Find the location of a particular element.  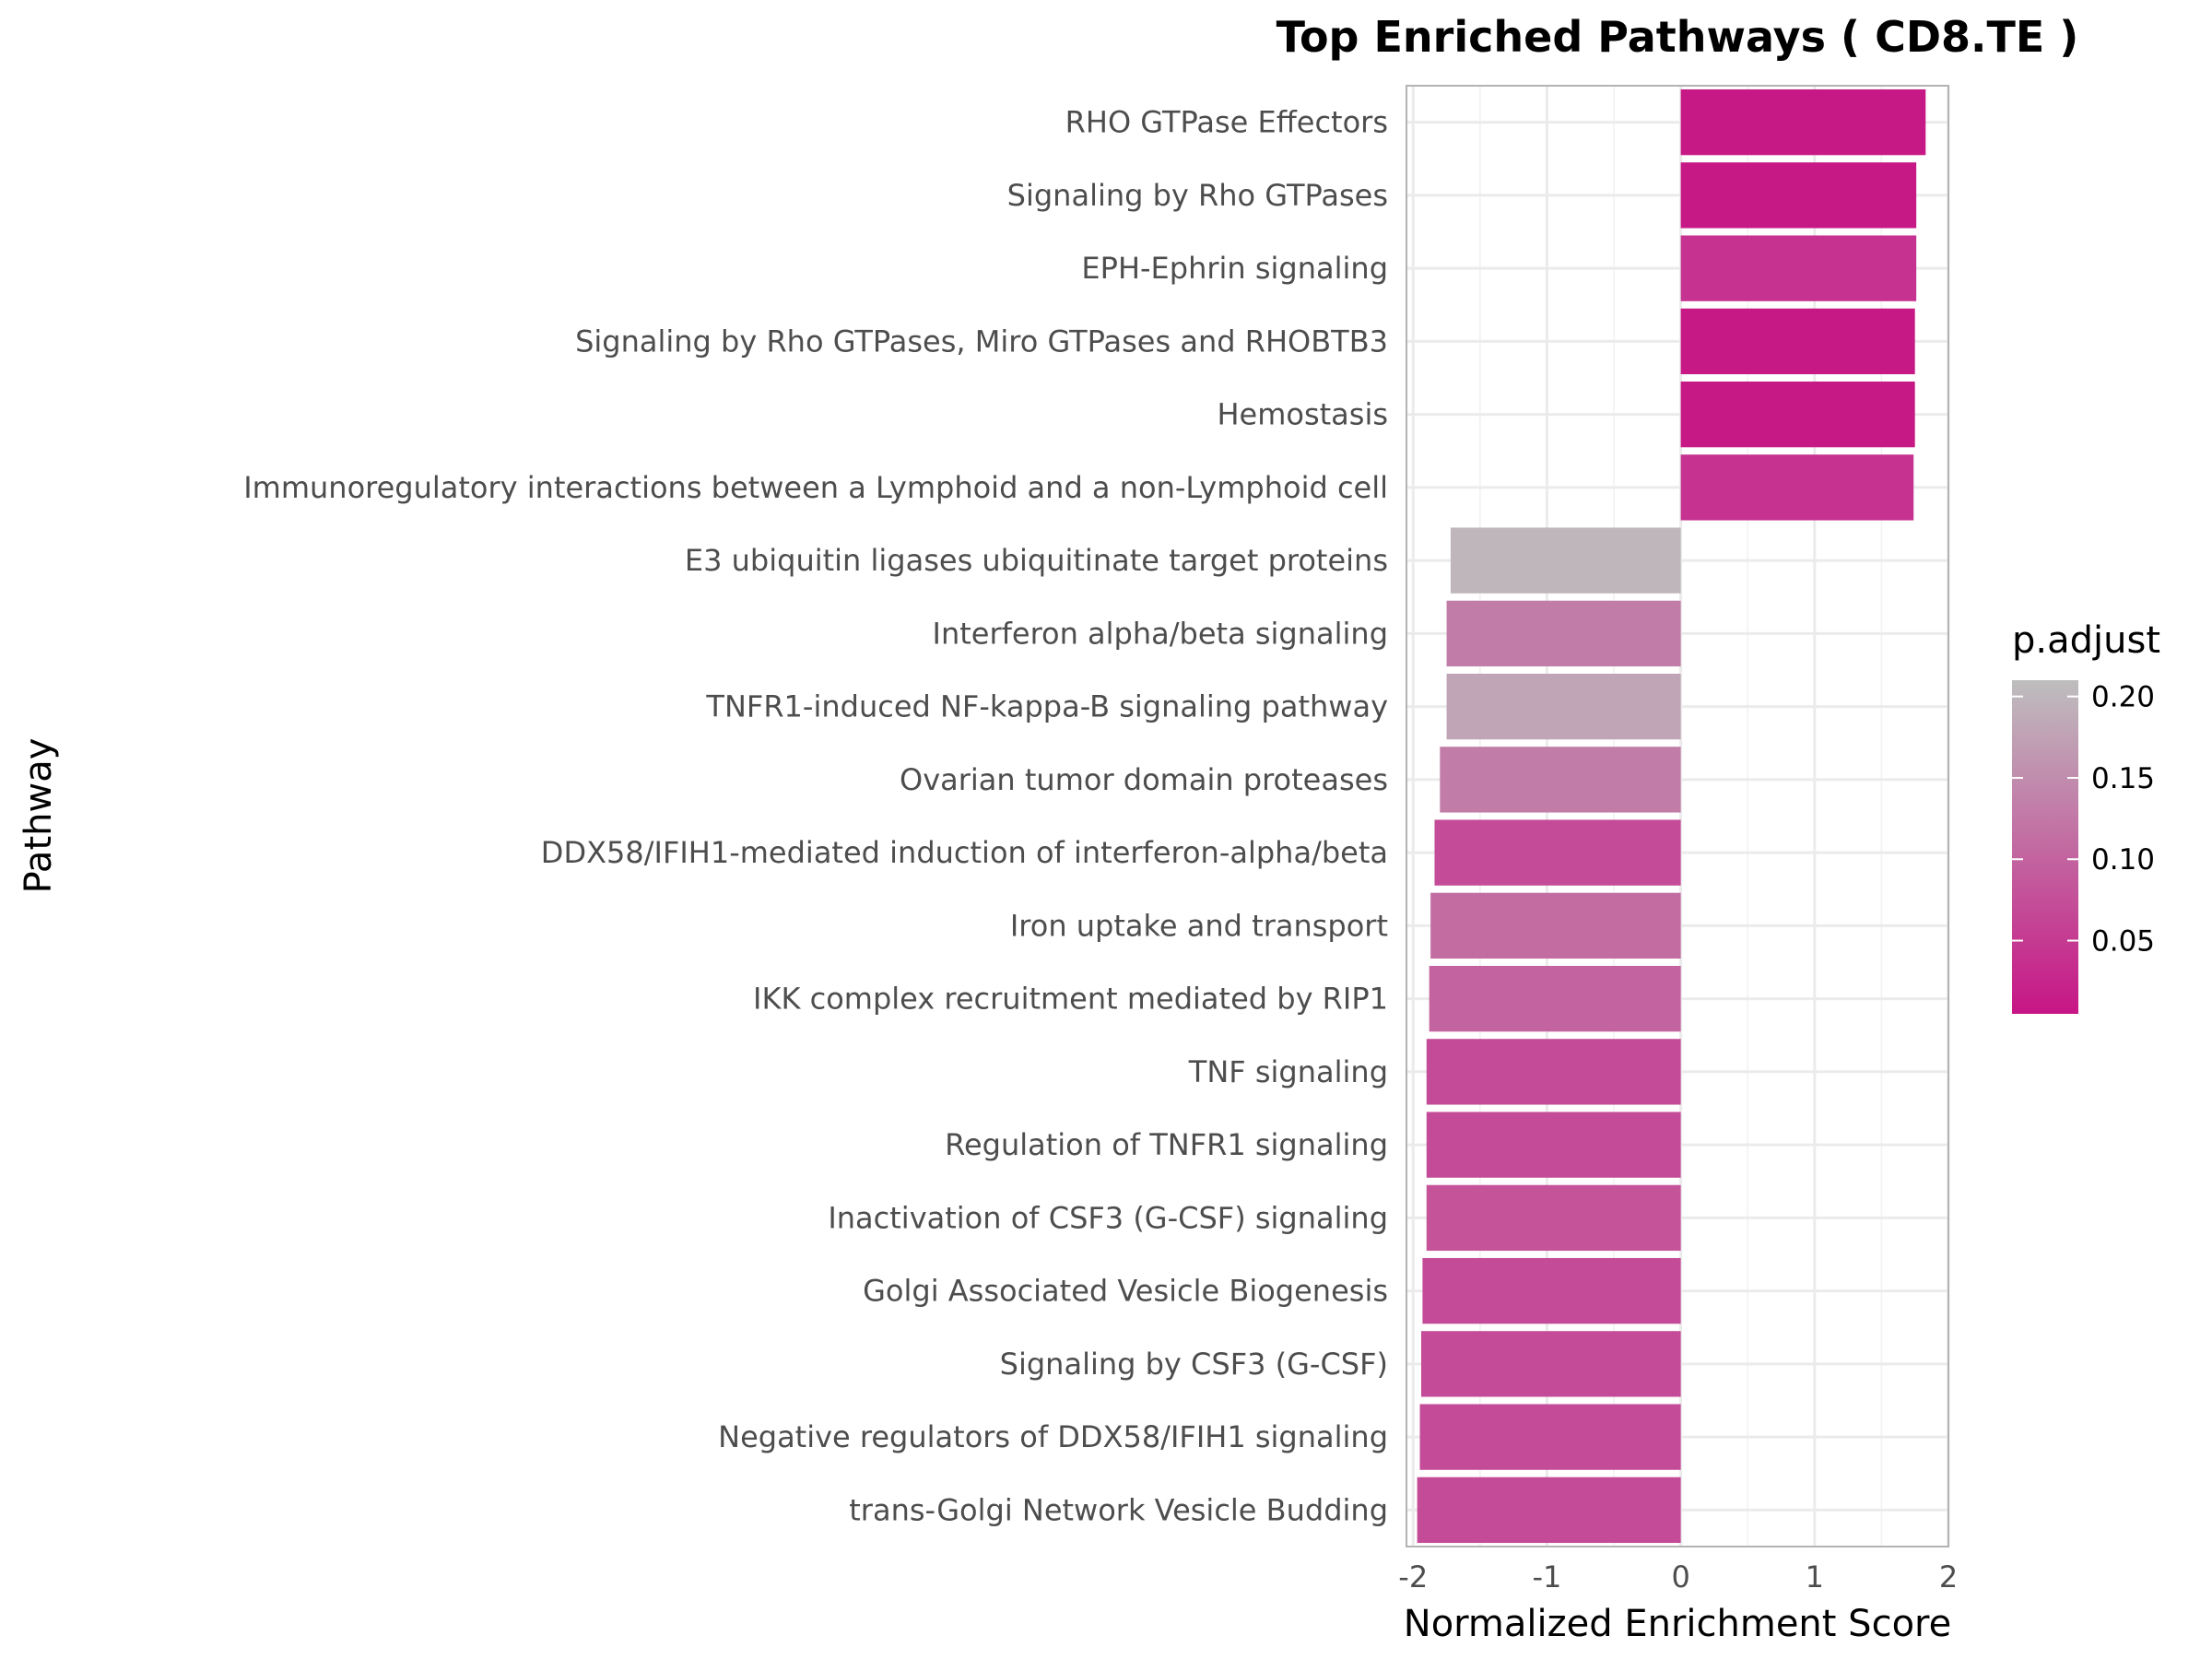

y-tick-label: TNF signaling is located at coordinates (1288, 1071).